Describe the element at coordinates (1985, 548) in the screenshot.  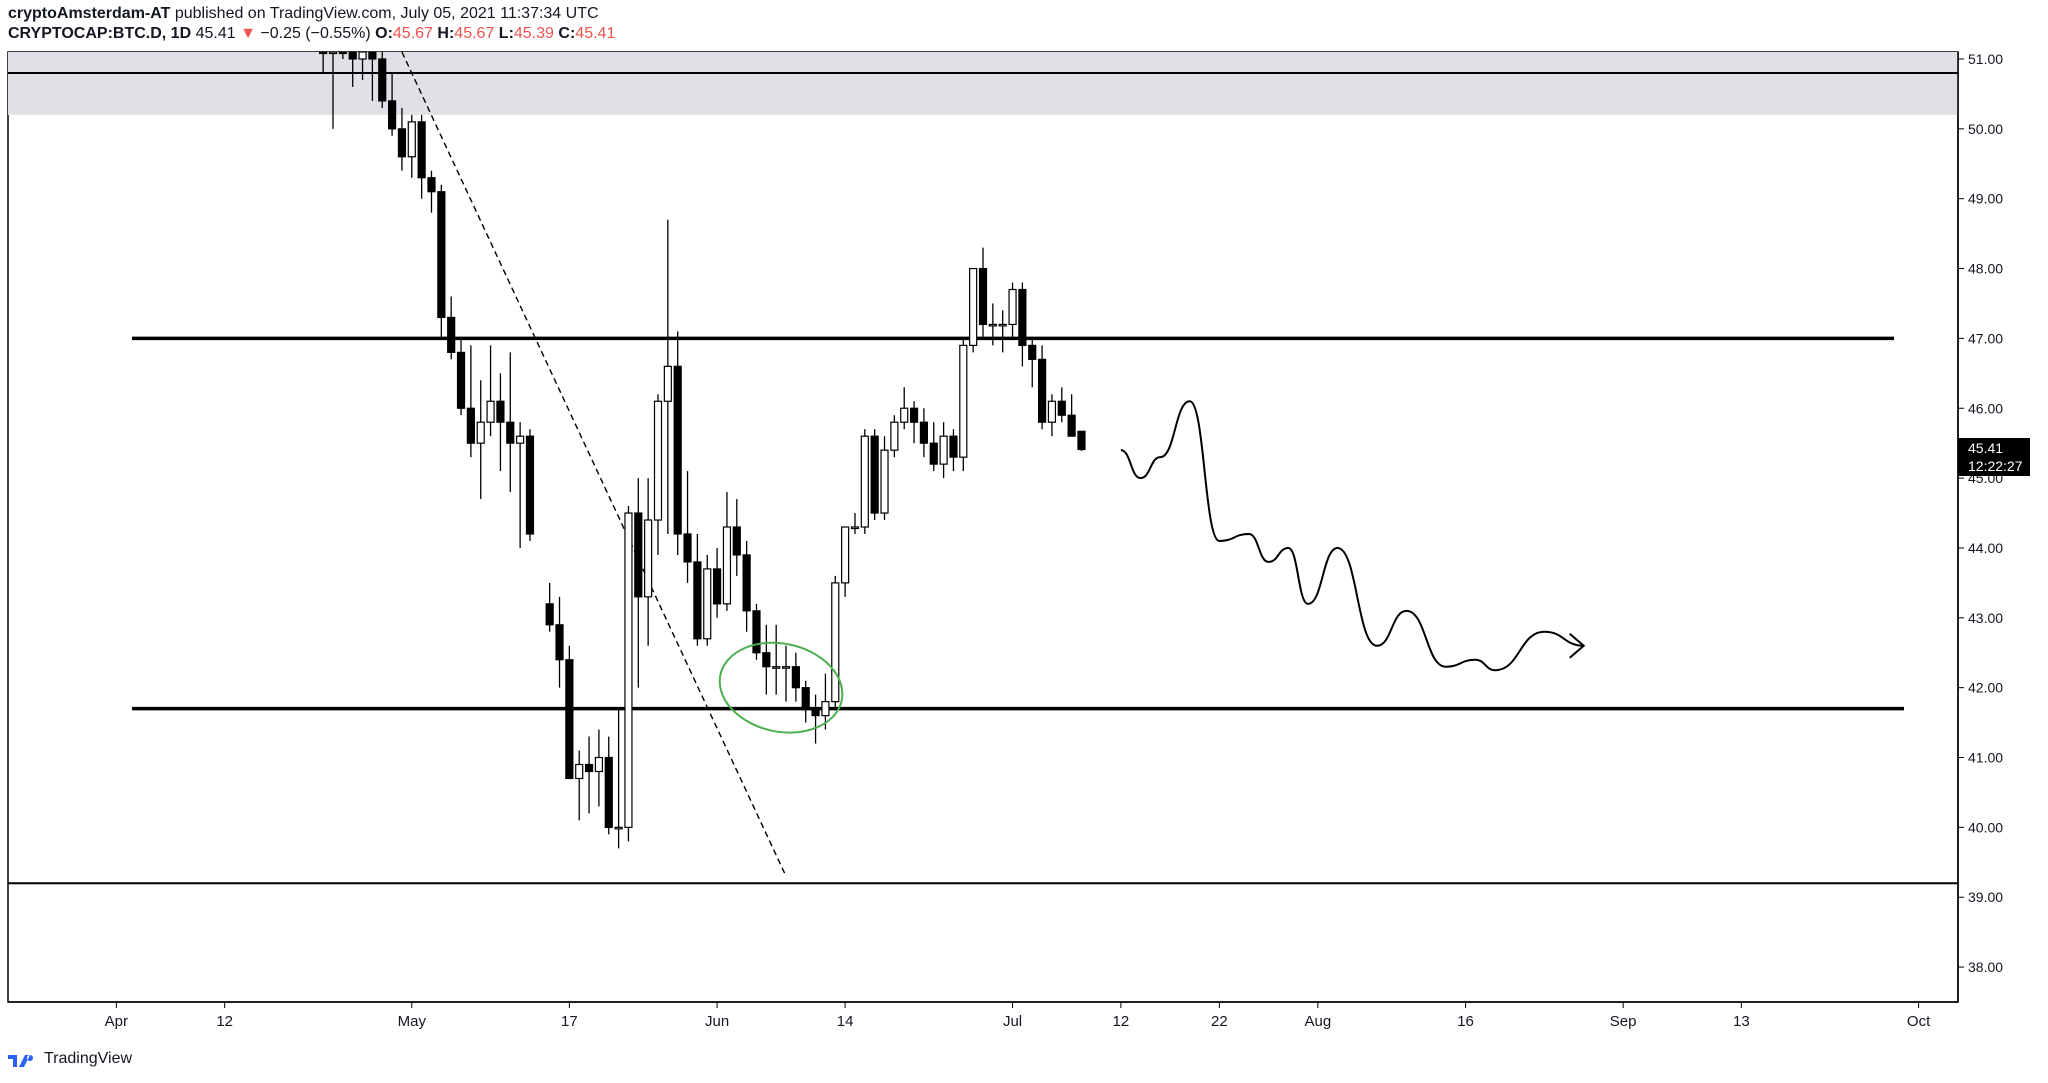
I see `price-tick-label: 44.00` at that location.